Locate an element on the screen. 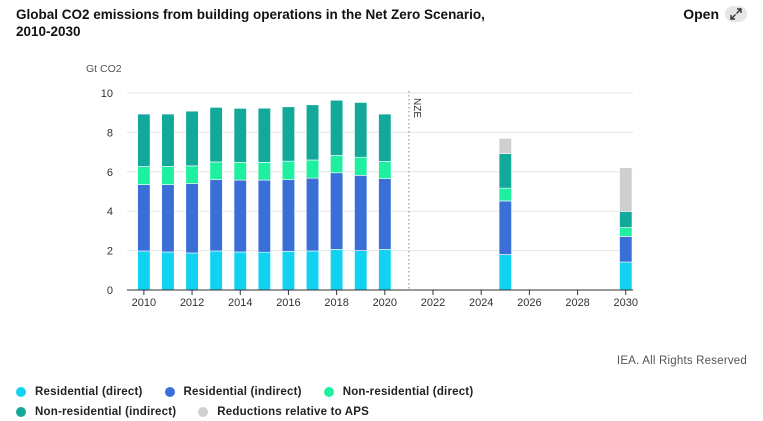  credit-text: IEA. All Rights Reserved is located at coordinates (681, 361).